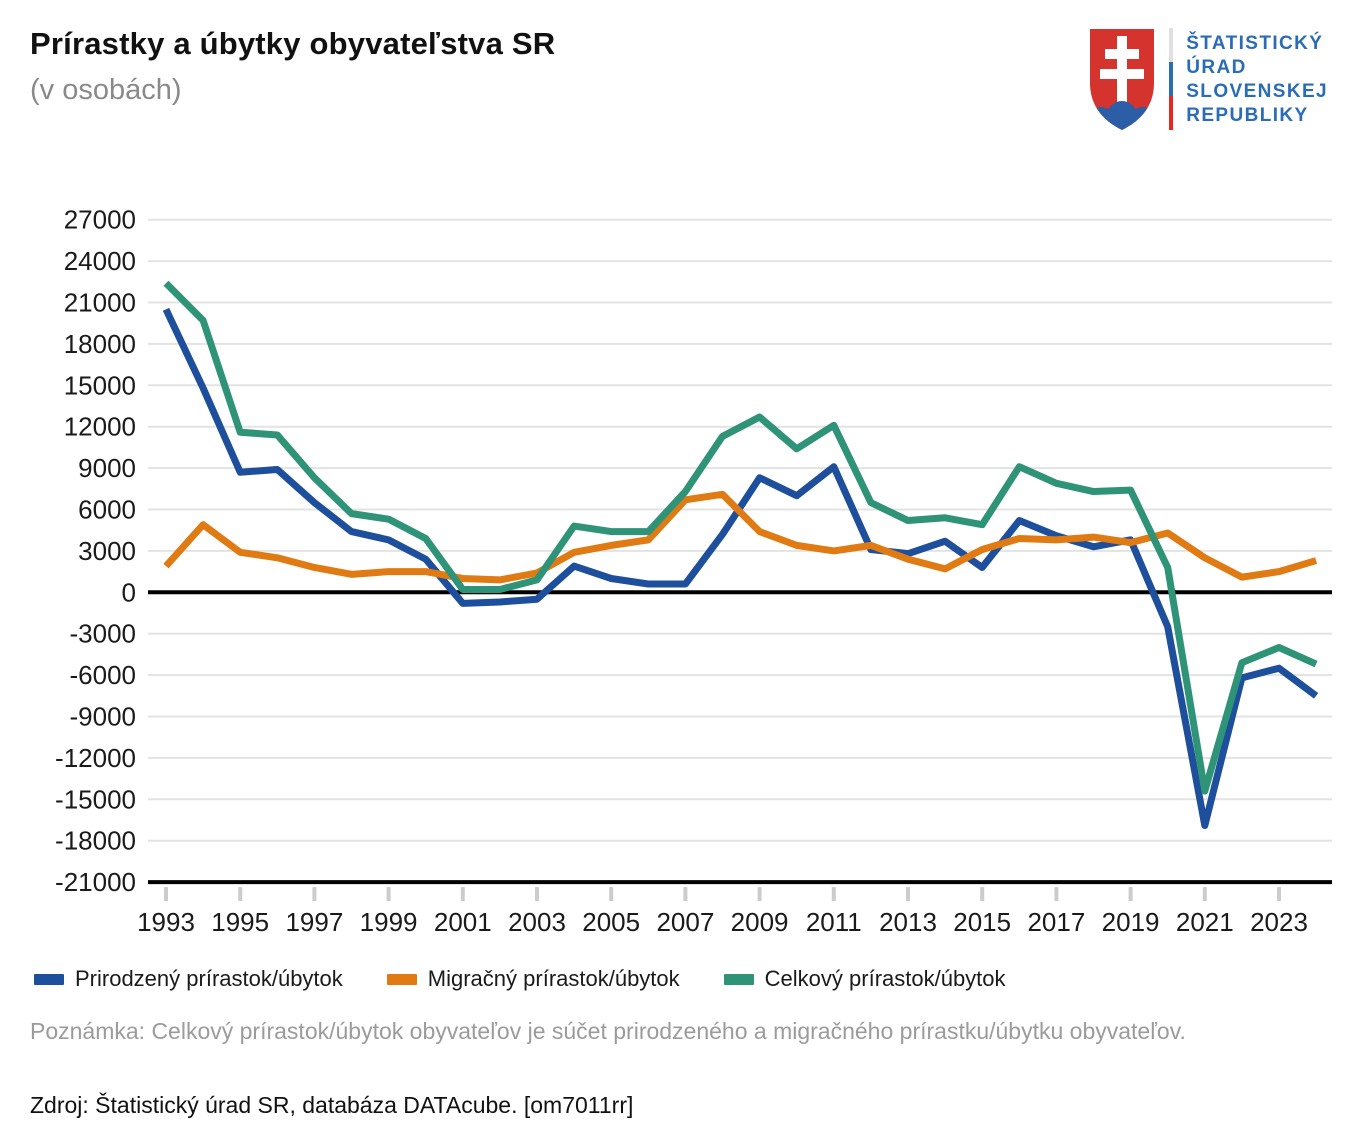 Image resolution: width=1362 pixels, height=1140 pixels. Describe the element at coordinates (401, 979) in the screenshot. I see `migration-series-swatch-icon` at that location.